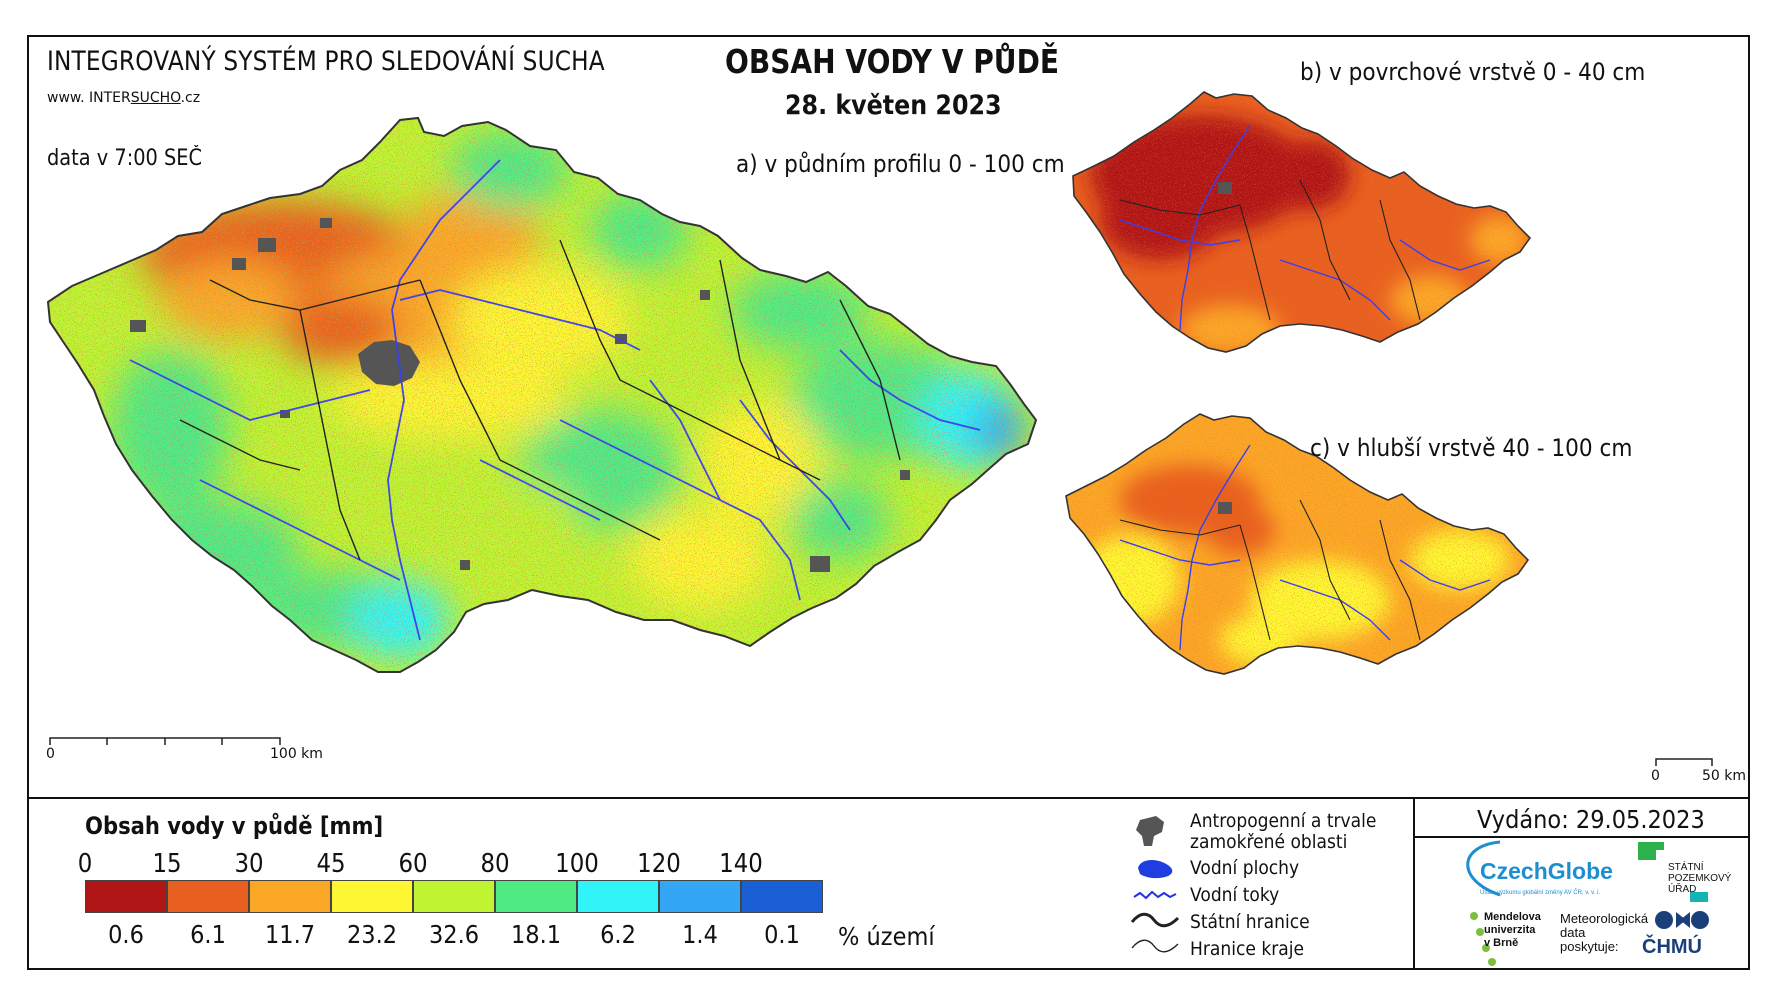 The width and height of the screenshot is (1772, 1003). What do you see at coordinates (1682, 889) in the screenshot?
I see `spu-line3: ÚŘAD` at bounding box center [1682, 889].